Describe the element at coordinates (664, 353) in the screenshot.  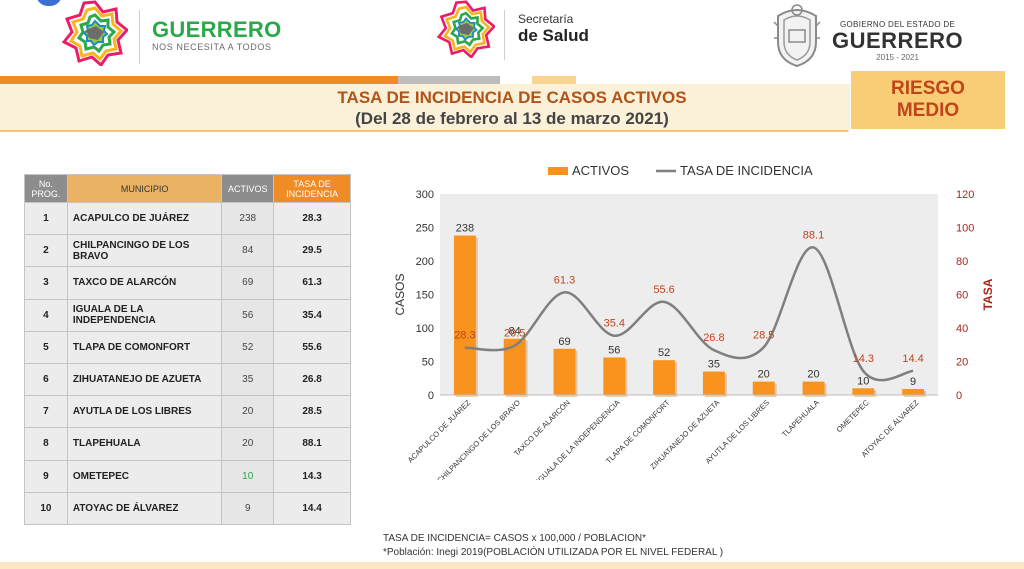
I see `bar-value-label: 52` at that location.